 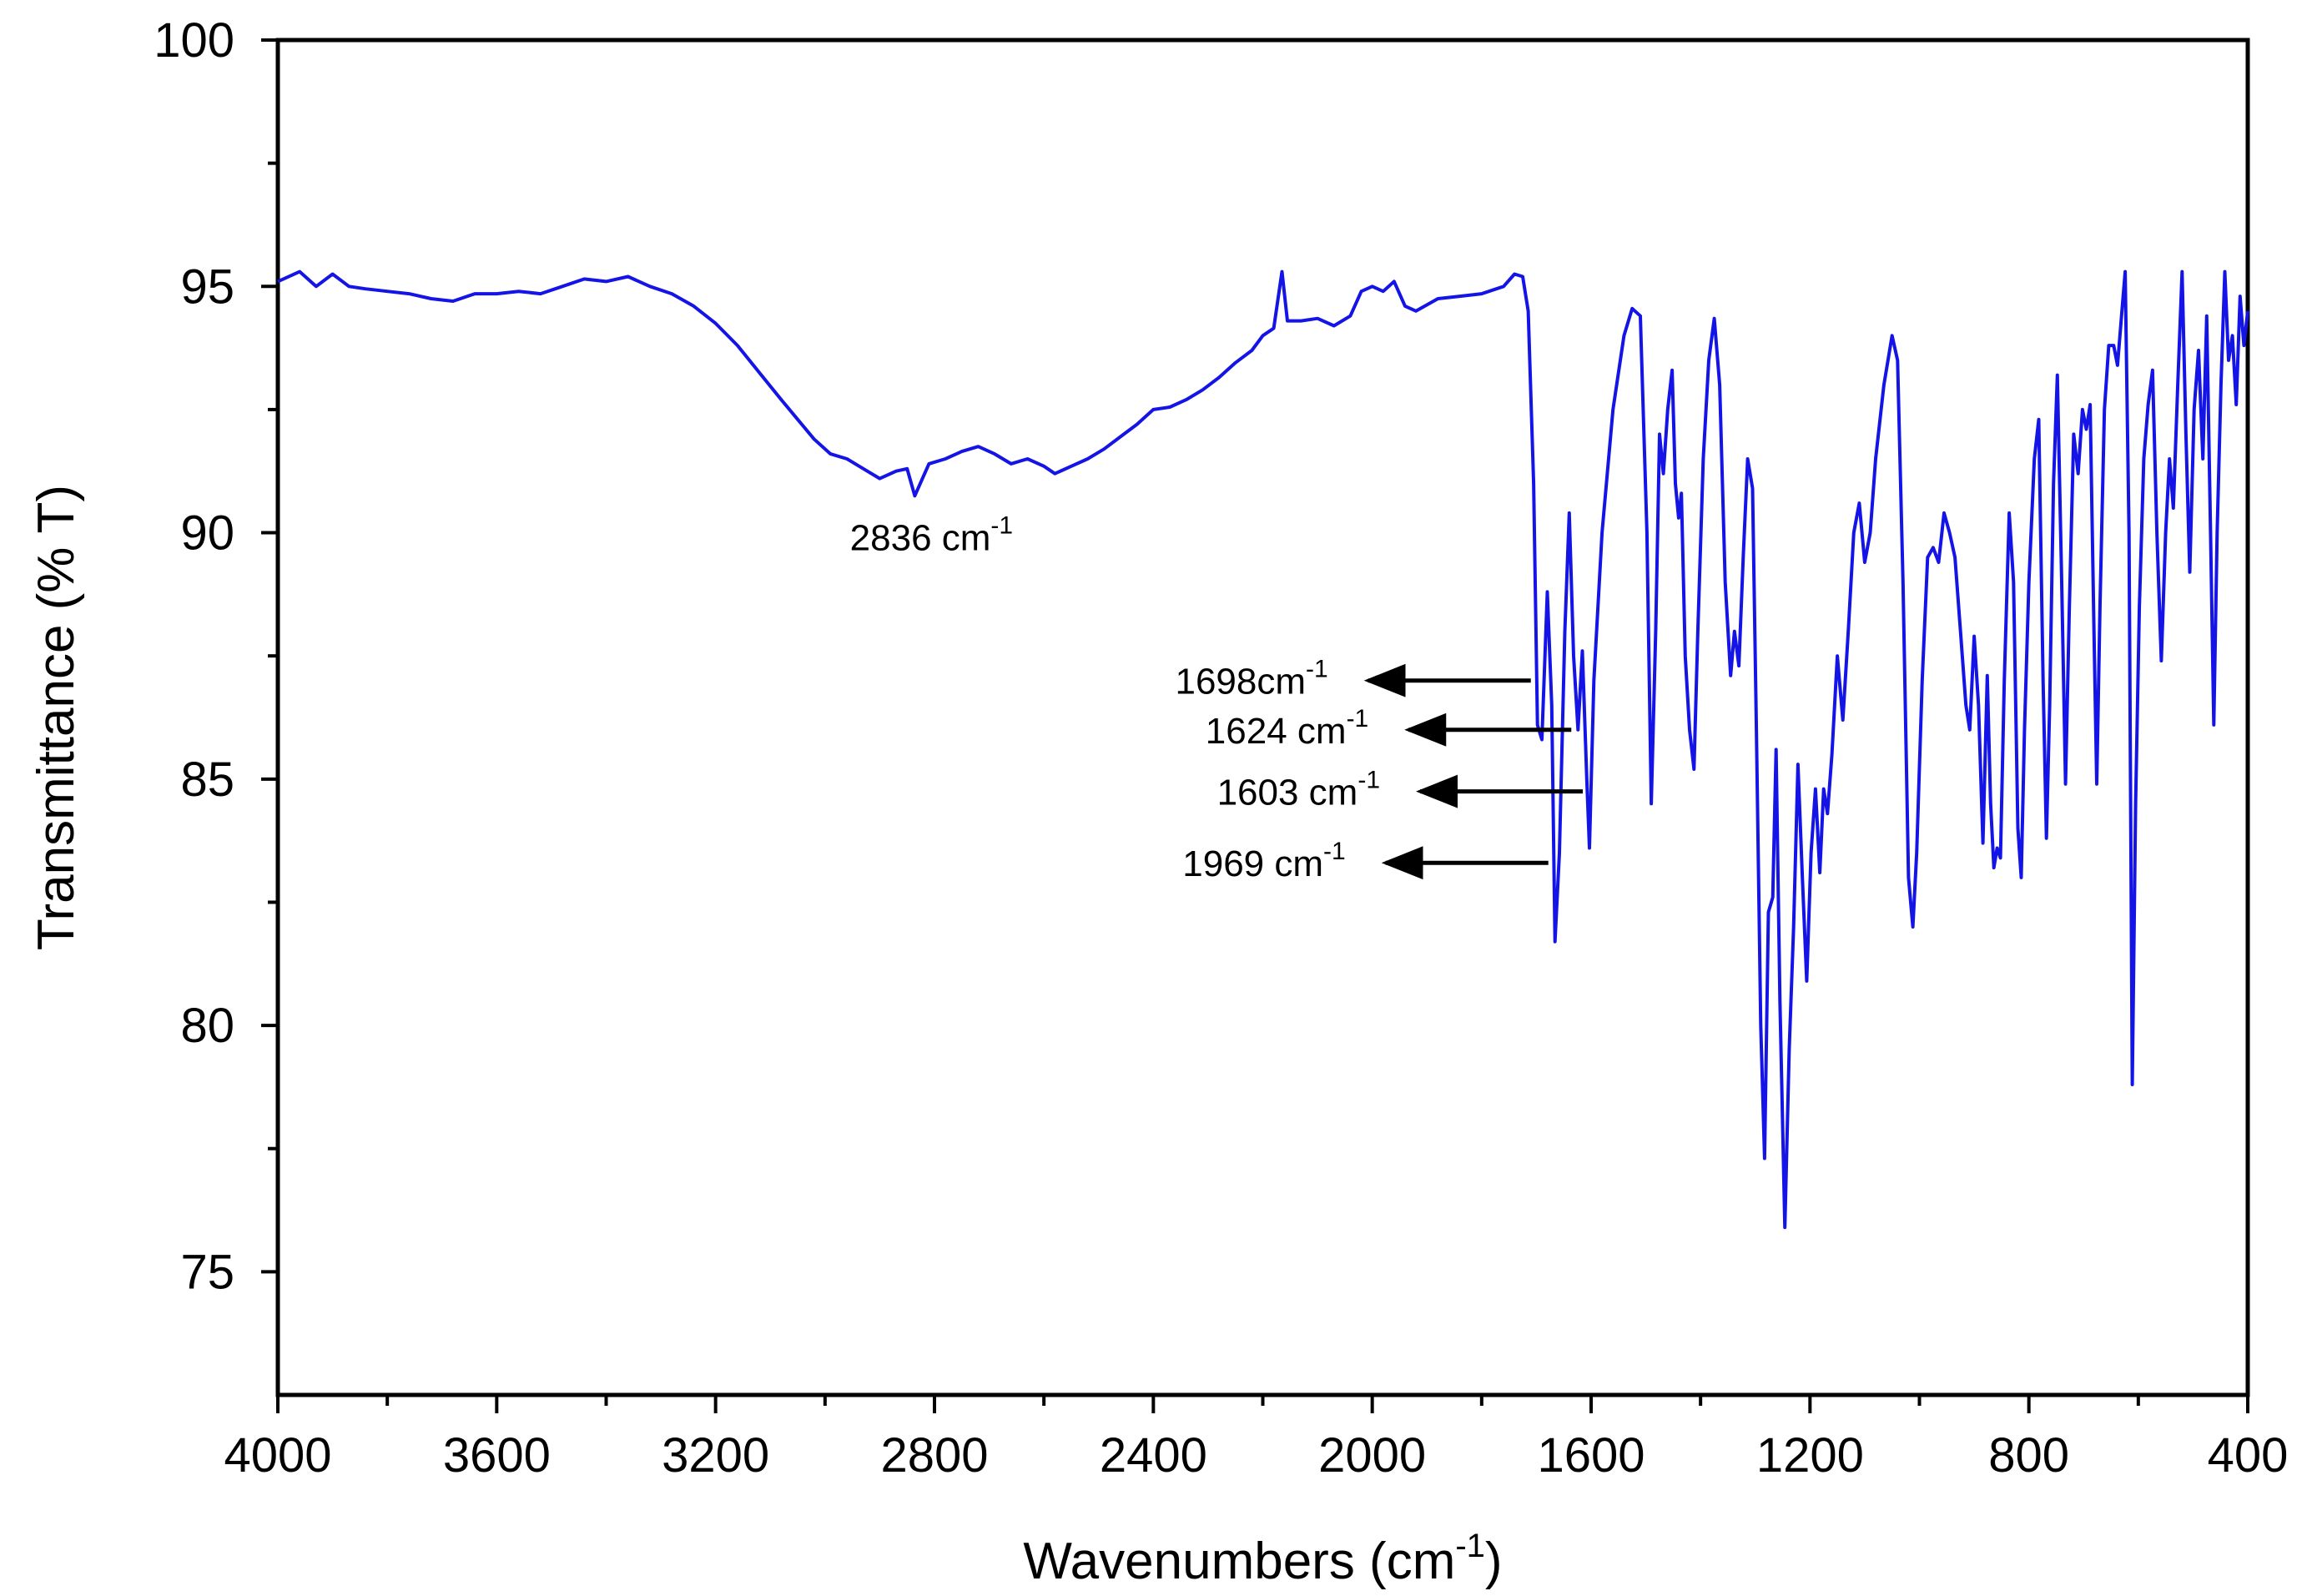 I want to click on annotation-label-main: 1969 cm, so click(x=1252, y=864).